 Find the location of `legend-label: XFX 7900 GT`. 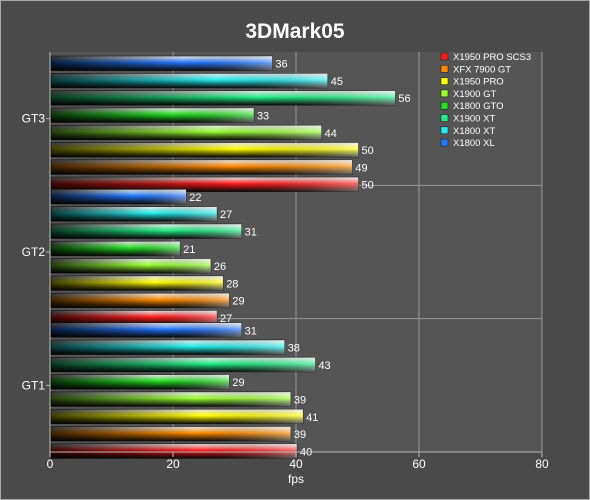

legend-label: XFX 7900 GT is located at coordinates (482, 69).